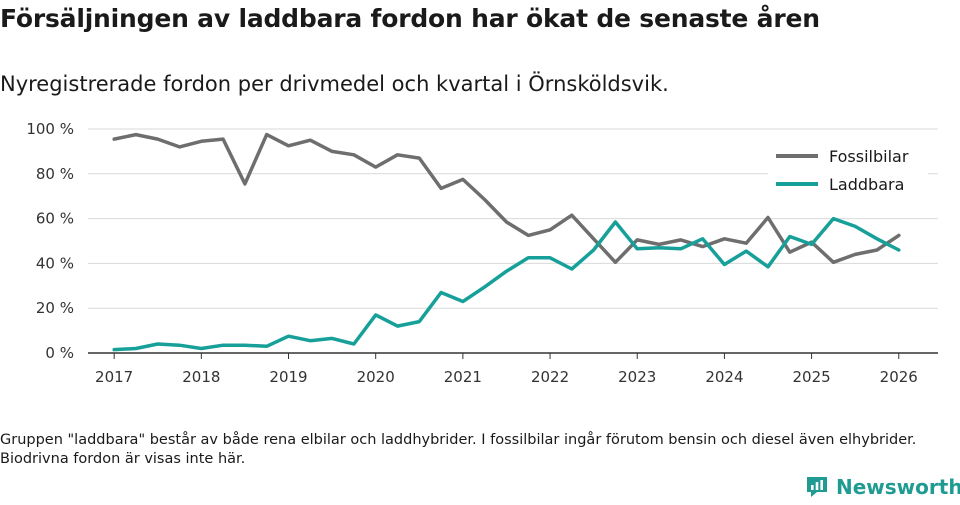 The height and width of the screenshot is (505, 960). I want to click on legend-label: Laddbara, so click(866, 184).